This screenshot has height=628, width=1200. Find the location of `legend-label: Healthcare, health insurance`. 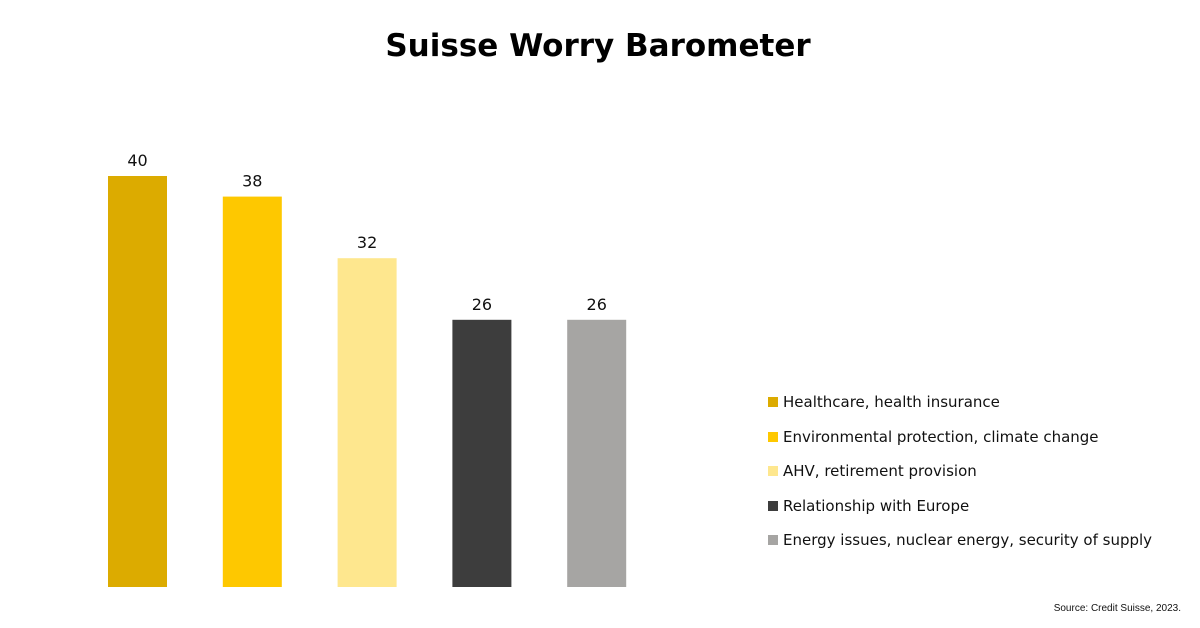

legend-label: Healthcare, health insurance is located at coordinates (891, 402).